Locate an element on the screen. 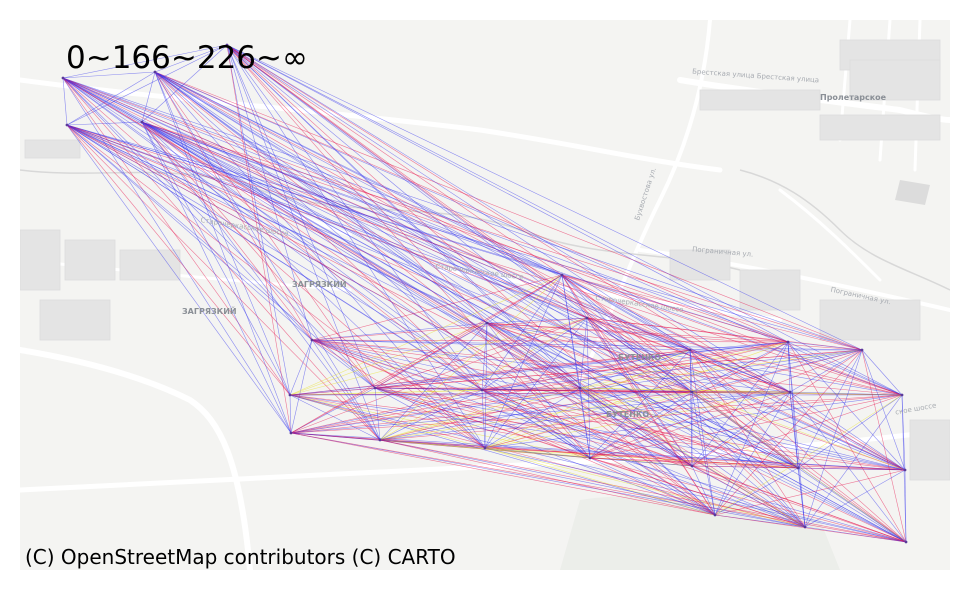 This screenshot has width=969, height=590. map-attribution: (C) OpenStreetMap contributors (C) CARTO is located at coordinates (240, 557).